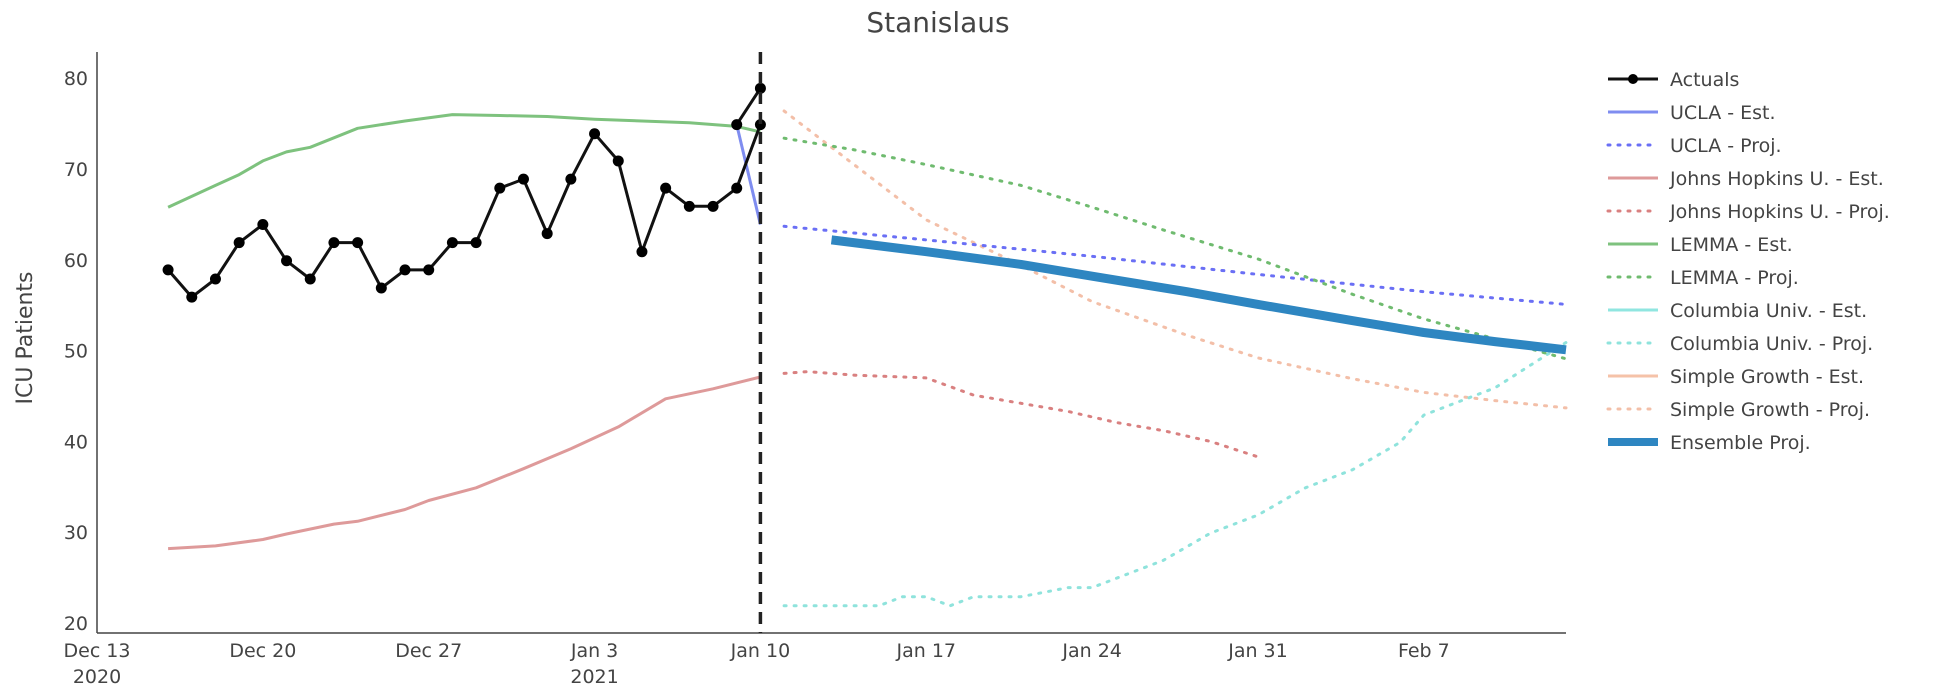  What do you see at coordinates (1731, 245) in the screenshot?
I see `legend-label: LEMMA - Est.` at bounding box center [1731, 245].